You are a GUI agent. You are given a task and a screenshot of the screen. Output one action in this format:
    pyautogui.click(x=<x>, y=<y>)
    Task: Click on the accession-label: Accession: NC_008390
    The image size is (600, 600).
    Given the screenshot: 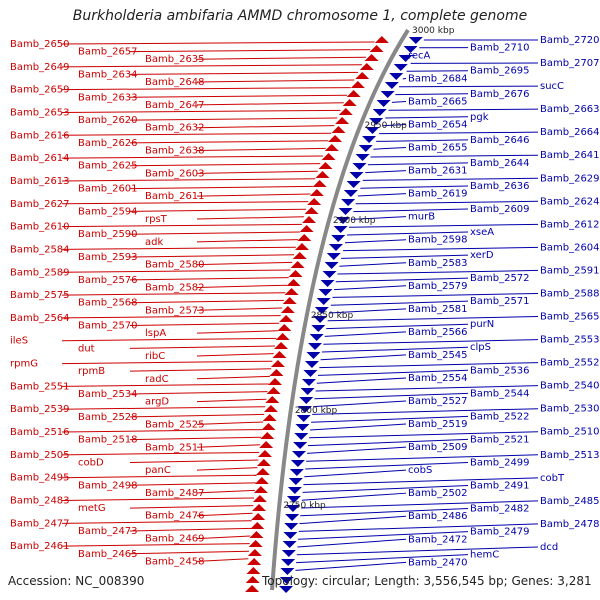 What is the action you would take?
    pyautogui.click(x=76, y=581)
    